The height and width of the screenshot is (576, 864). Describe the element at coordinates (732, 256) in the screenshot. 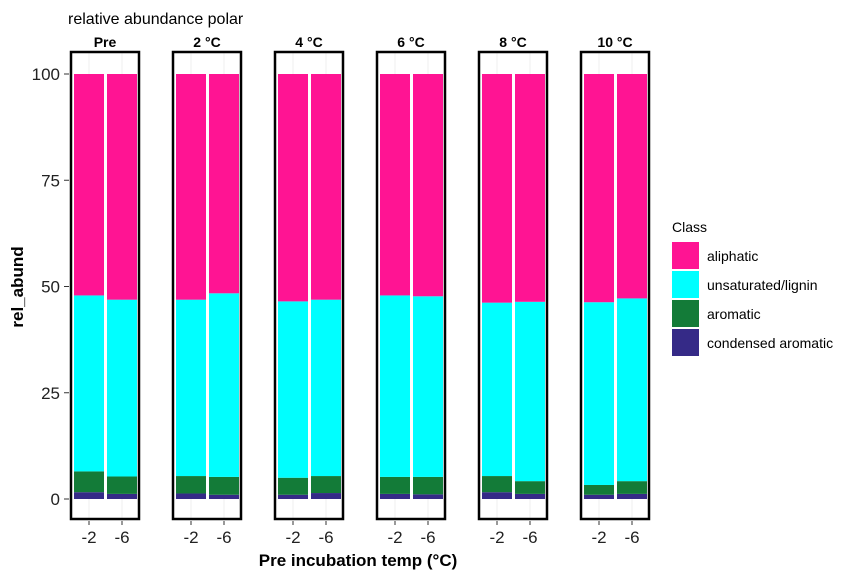

I see `legend-label: aliphatic` at that location.